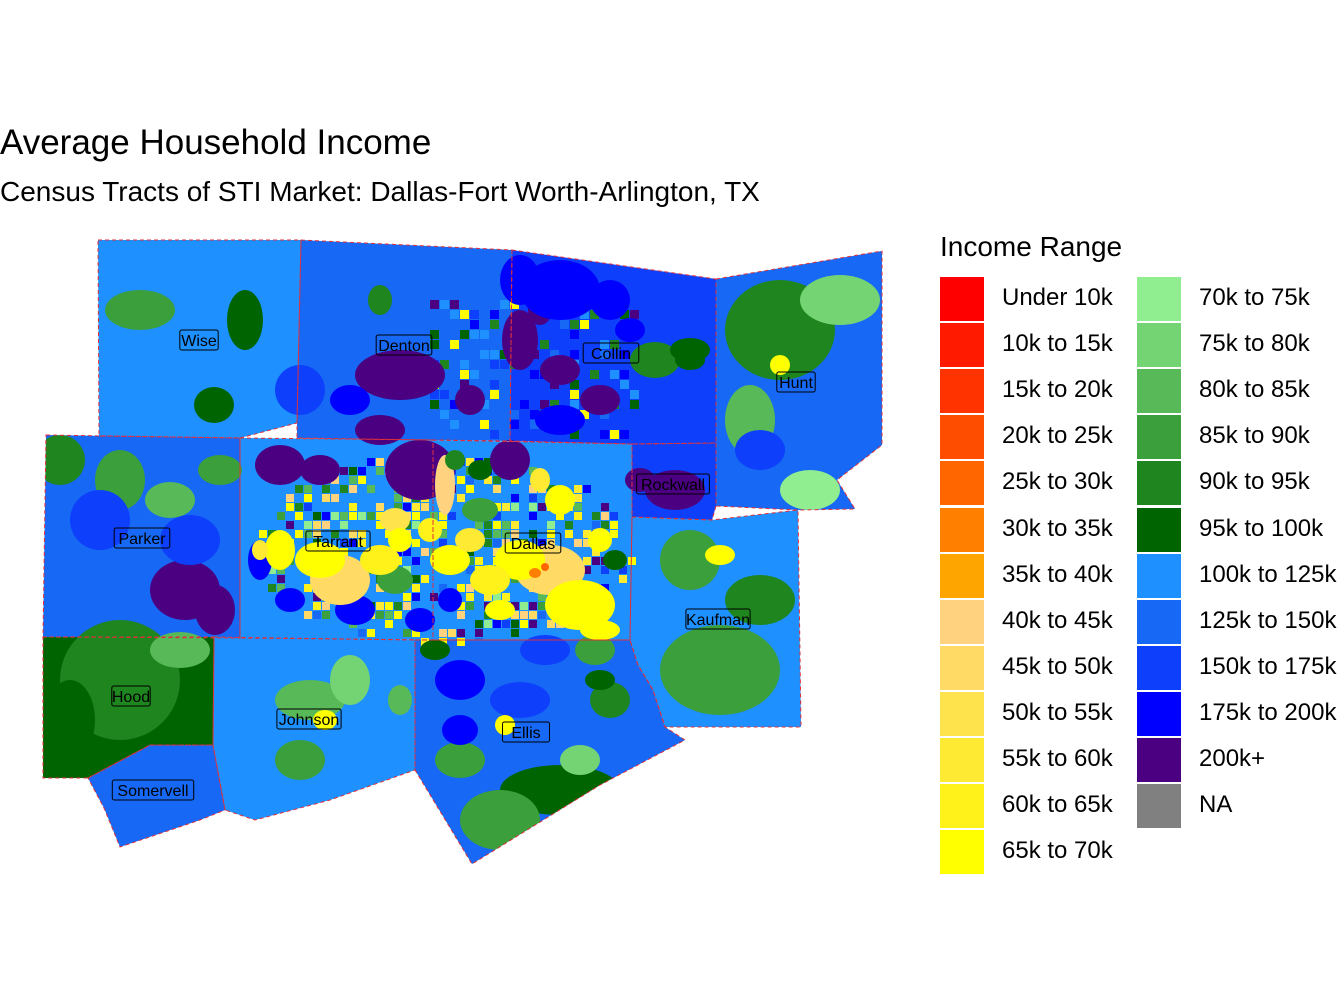  I want to click on legend-label: 100k to 125k, so click(1268, 574).